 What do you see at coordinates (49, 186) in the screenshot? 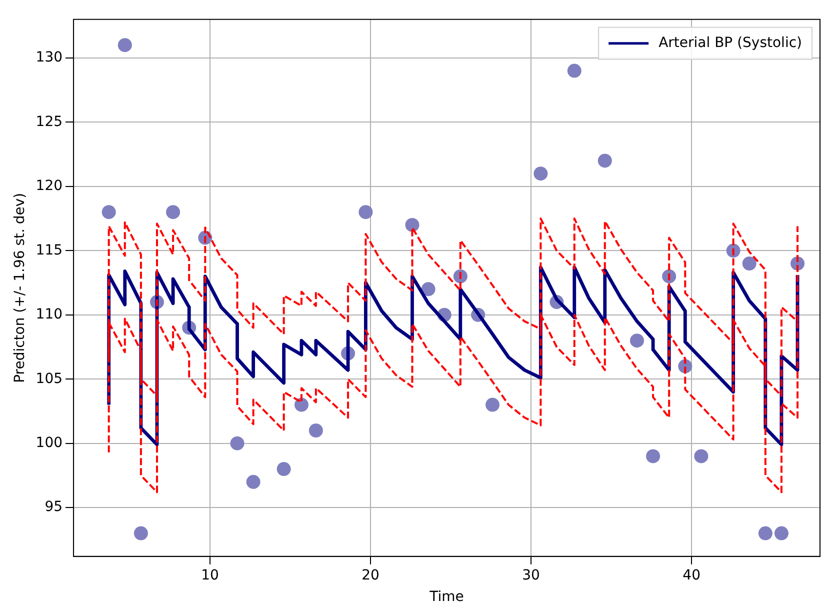
I see `y-tick-label: 120` at bounding box center [49, 186].